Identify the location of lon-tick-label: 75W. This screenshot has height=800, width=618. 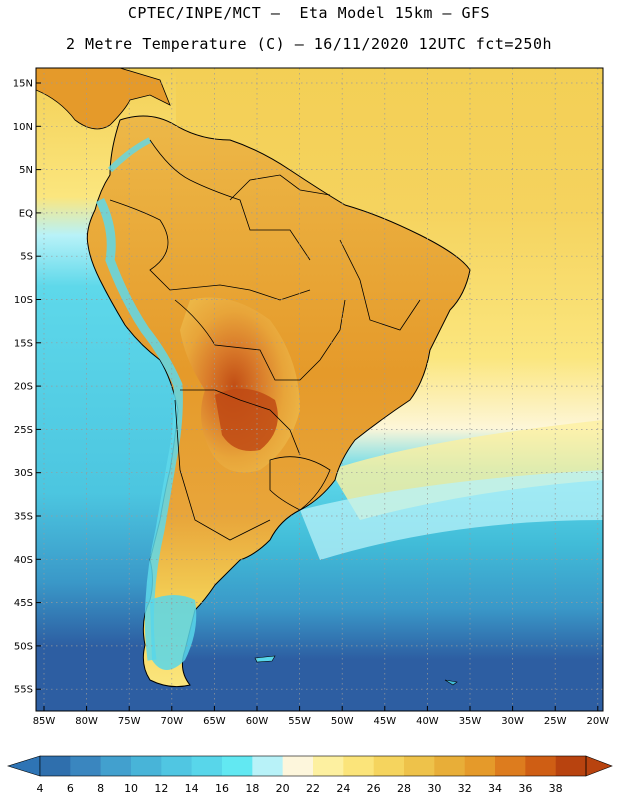
(129, 721).